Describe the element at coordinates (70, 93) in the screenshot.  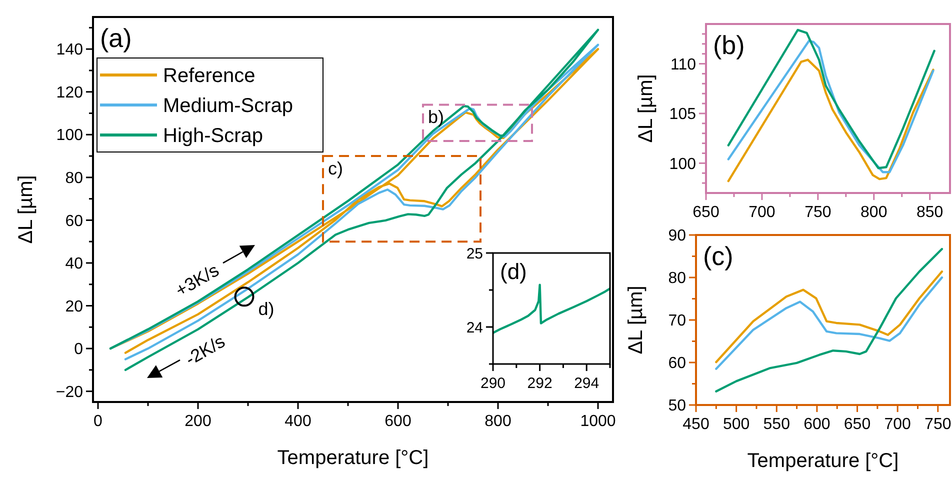
I see `y-tick-label: 120` at that location.